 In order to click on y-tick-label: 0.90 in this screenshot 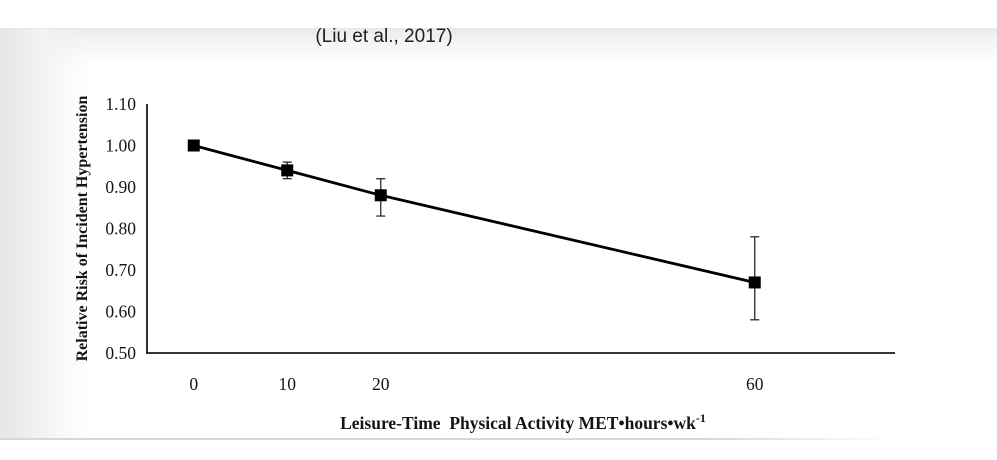, I will do `click(120, 187)`.